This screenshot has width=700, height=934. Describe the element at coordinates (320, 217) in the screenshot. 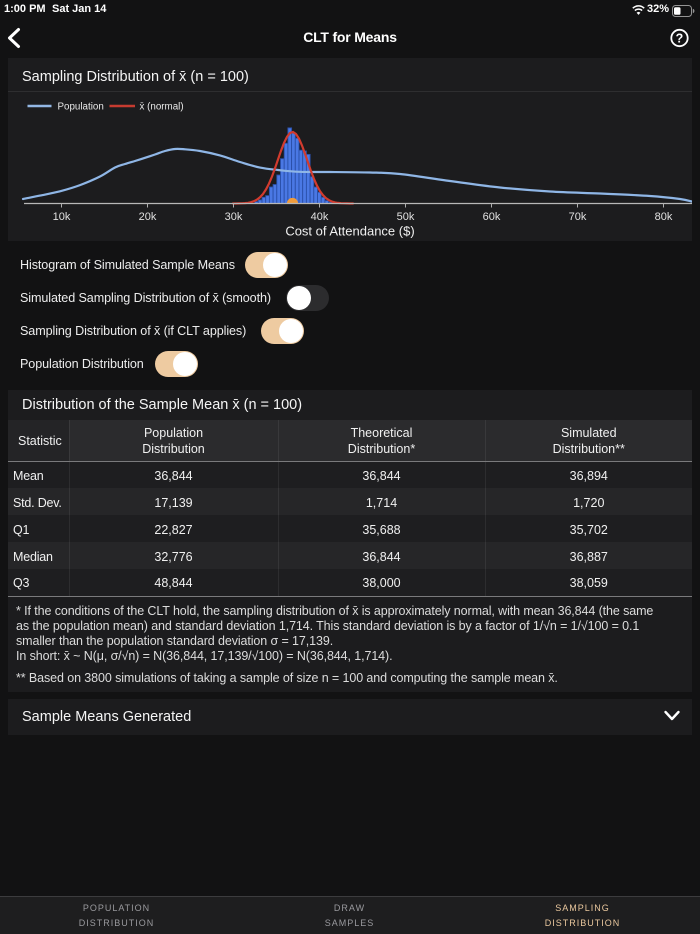

I see `svg-text: 40k` at that location.